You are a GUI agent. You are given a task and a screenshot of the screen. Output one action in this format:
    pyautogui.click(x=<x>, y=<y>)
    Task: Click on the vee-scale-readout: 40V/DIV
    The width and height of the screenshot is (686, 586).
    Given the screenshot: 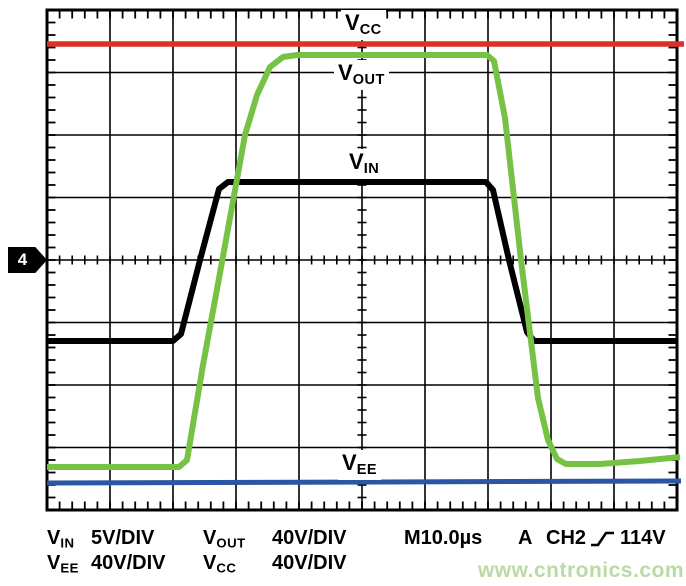 What is the action you would take?
    pyautogui.click(x=128, y=563)
    